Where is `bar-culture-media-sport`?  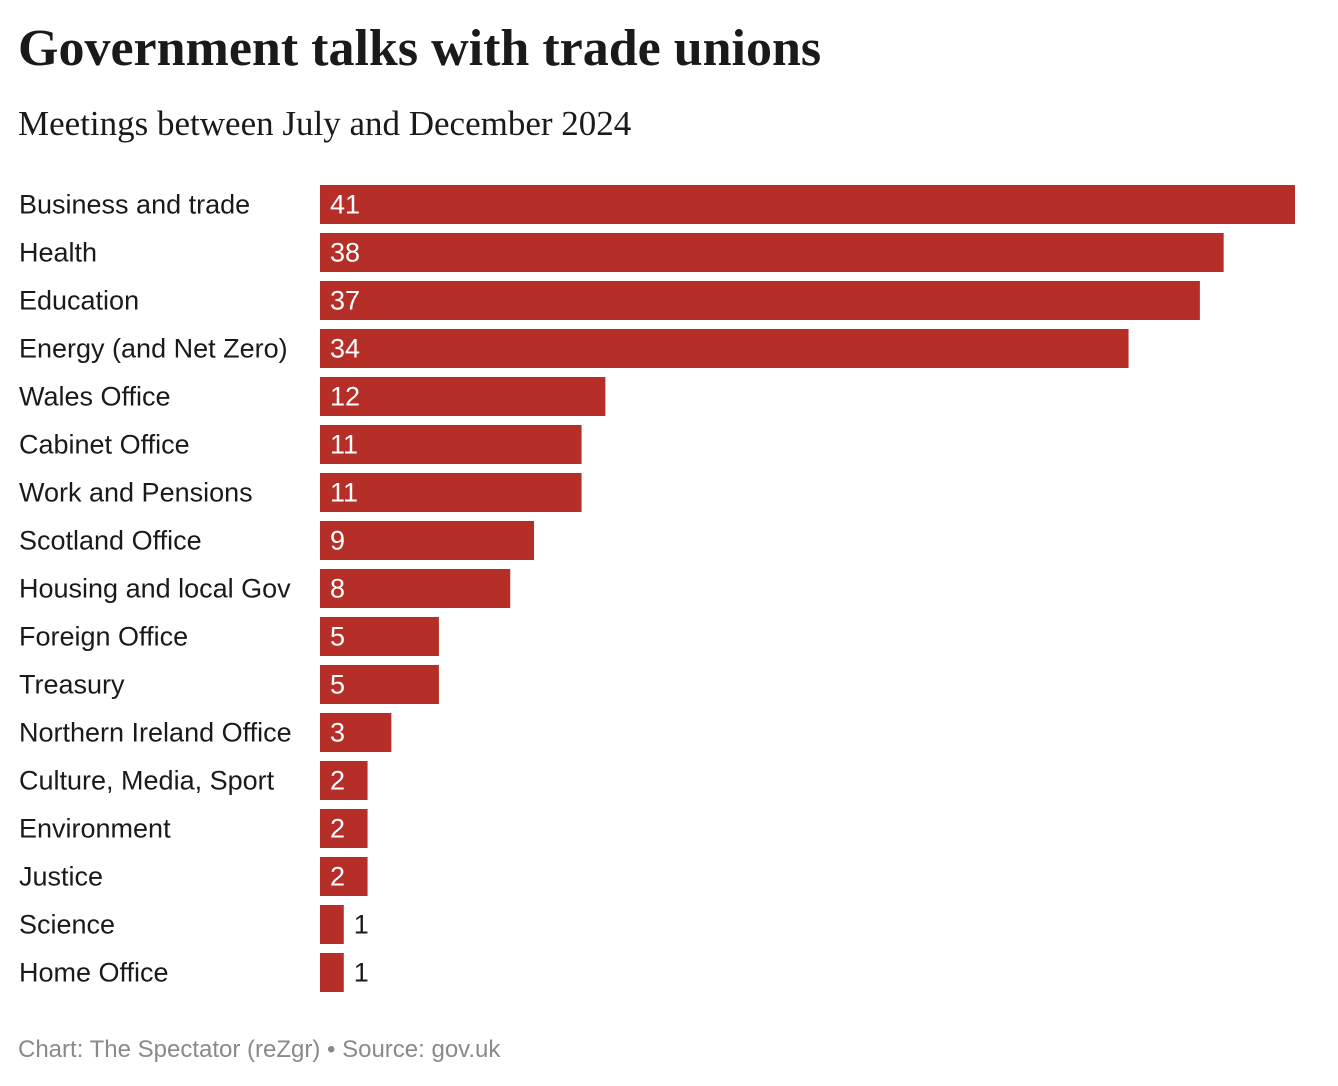 bar-culture-media-sport is located at coordinates (344, 780).